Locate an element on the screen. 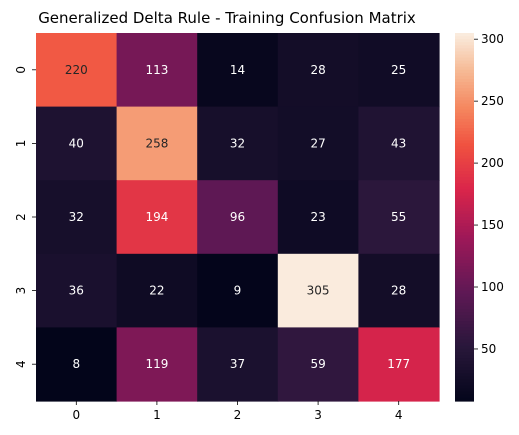 The height and width of the screenshot is (435, 519). cell-value-label: 9 is located at coordinates (238, 291).